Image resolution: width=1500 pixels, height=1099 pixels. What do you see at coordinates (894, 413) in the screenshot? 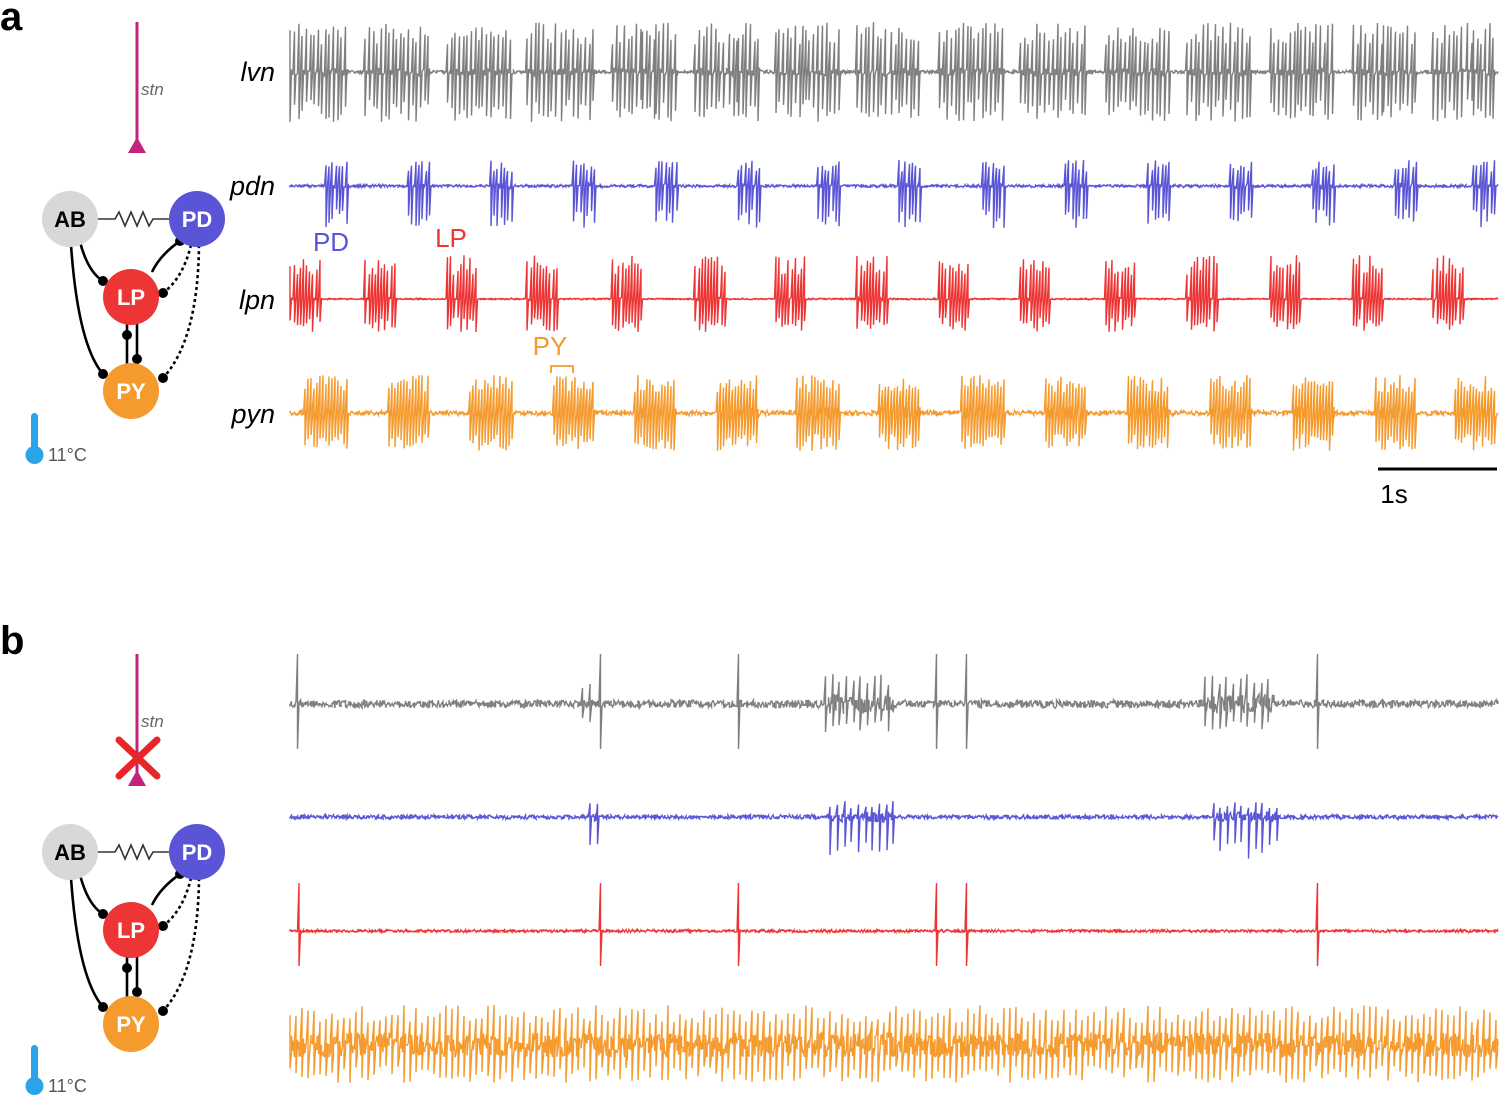
I see `trace-pyn-a` at bounding box center [894, 413].